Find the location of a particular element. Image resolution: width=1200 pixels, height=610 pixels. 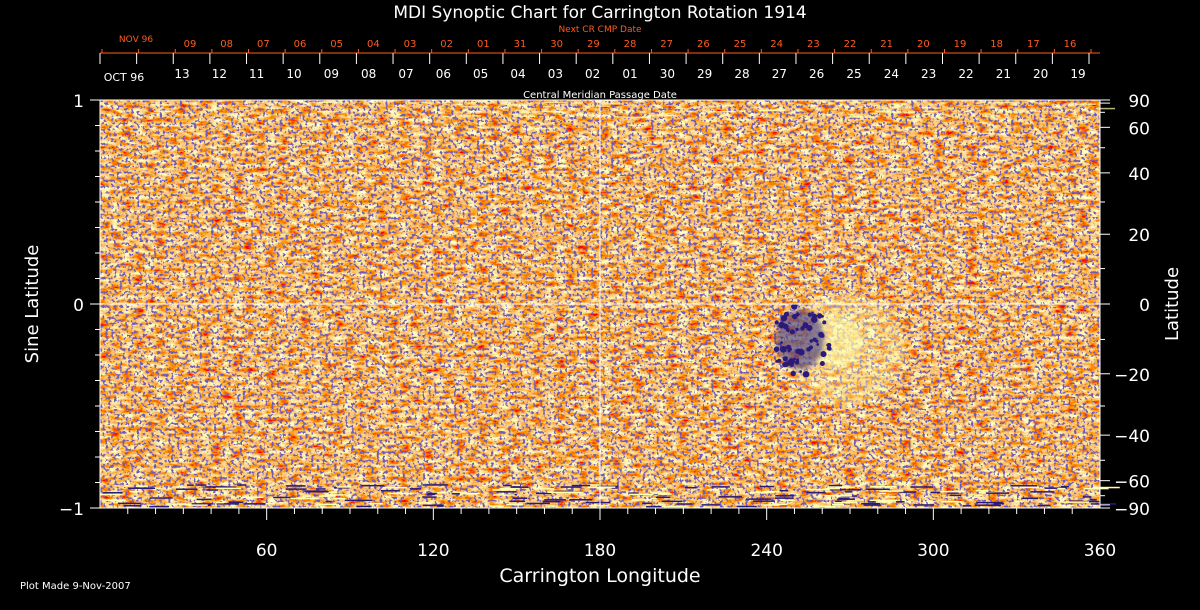

cmp-date-label: 26 is located at coordinates (816, 74).